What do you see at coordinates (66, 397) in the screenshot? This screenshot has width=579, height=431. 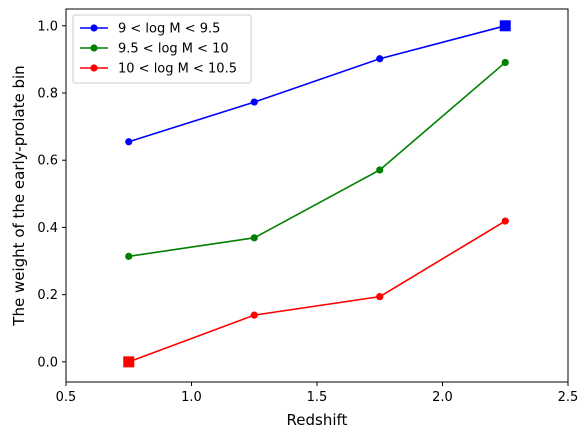 I see `x-tick-label: 0.5` at bounding box center [66, 397].